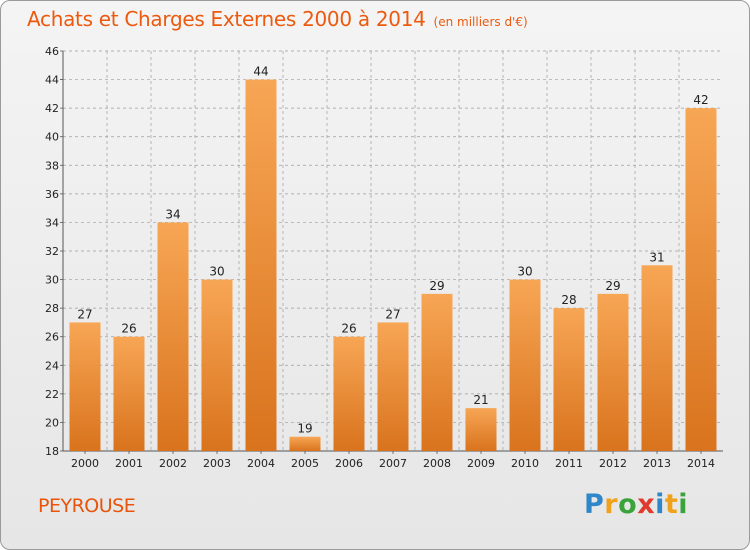 The height and width of the screenshot is (550, 750). I want to click on bar-2000, so click(85, 386).